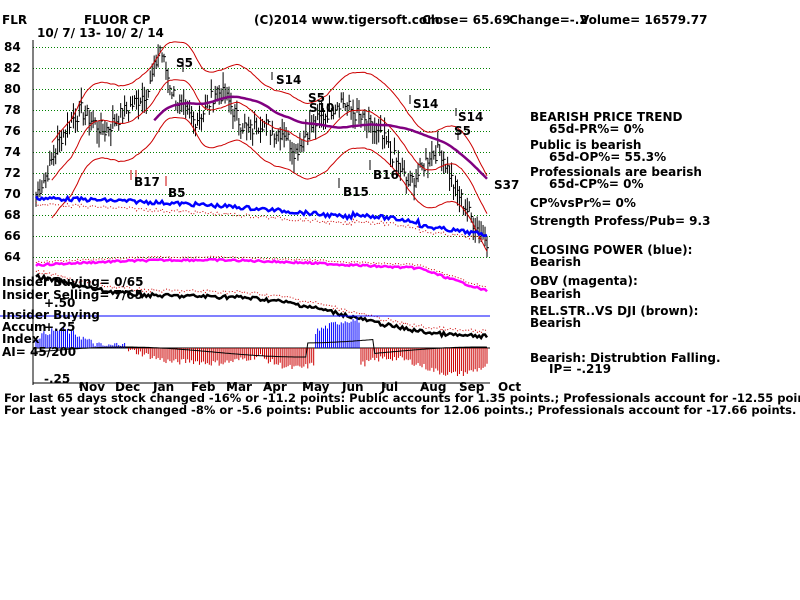 This screenshot has height=600, width=800. I want to click on month-label: Feb, so click(203, 387).